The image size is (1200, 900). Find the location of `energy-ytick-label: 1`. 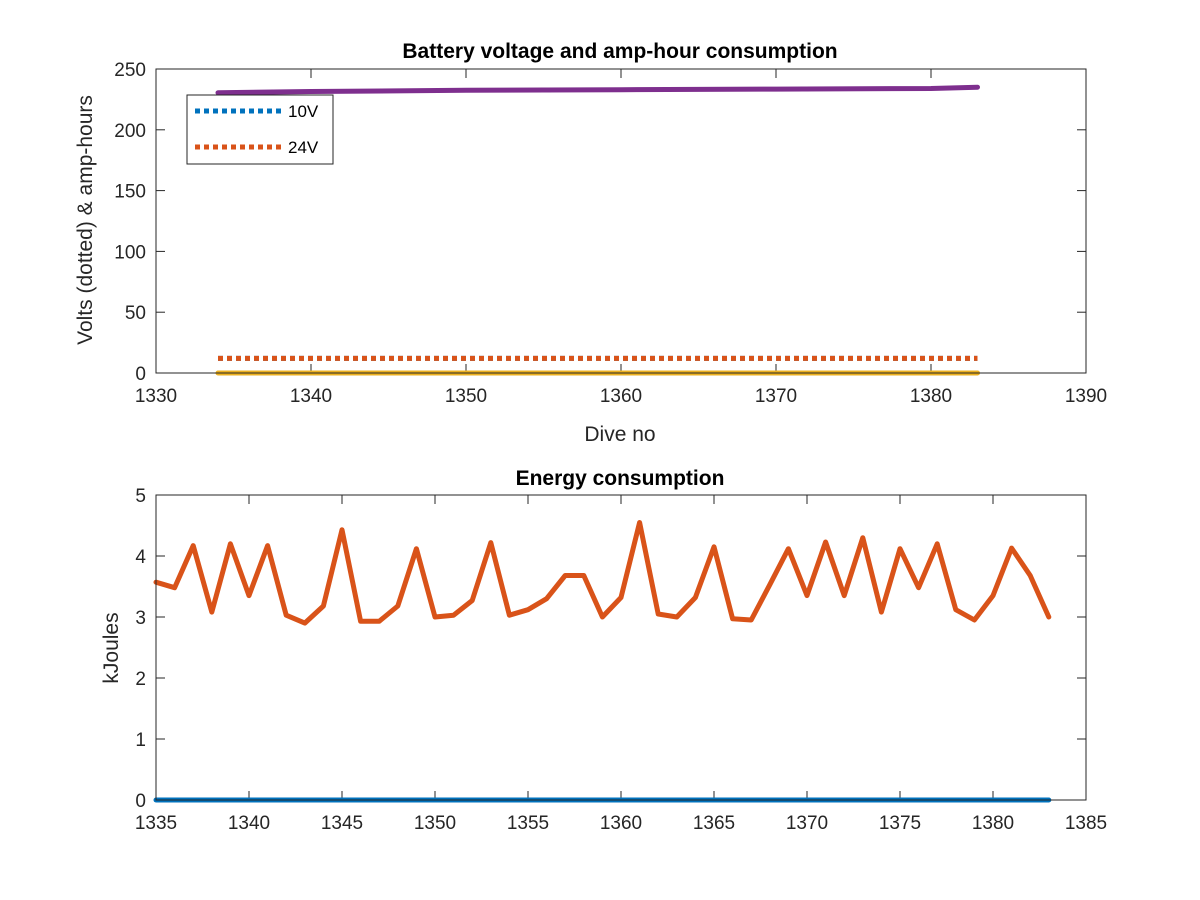

energy-ytick-label: 1 is located at coordinates (140, 740).